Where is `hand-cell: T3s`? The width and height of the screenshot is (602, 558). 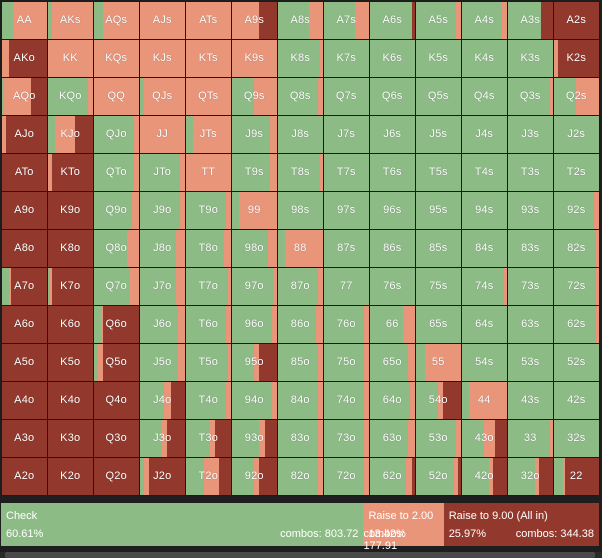
hand-cell: T3s is located at coordinates (530, 172).